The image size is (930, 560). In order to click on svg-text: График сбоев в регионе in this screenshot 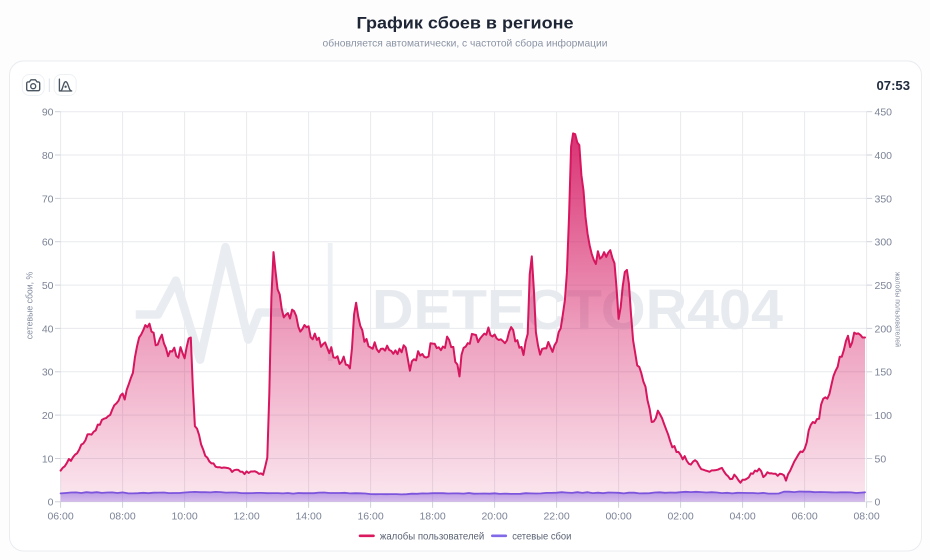, I will do `click(465, 22)`.